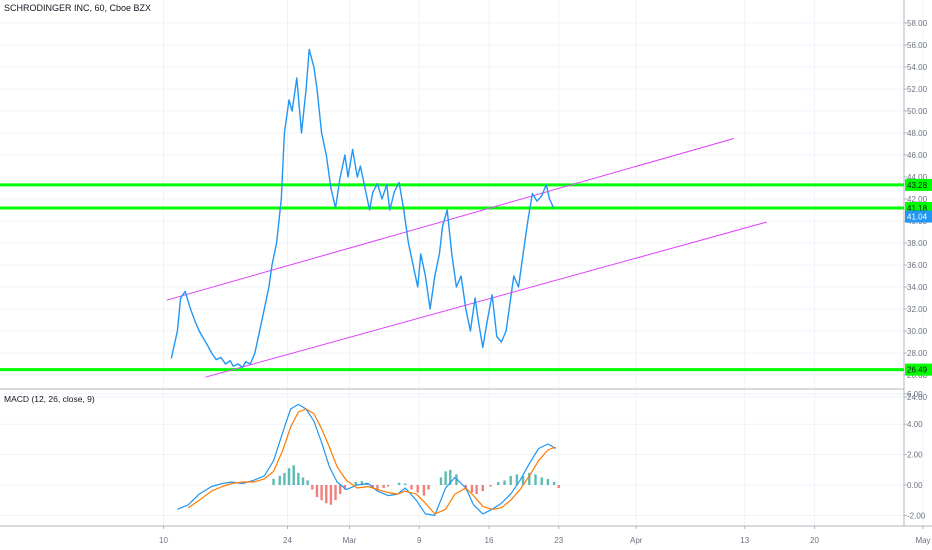 Image resolution: width=932 pixels, height=550 pixels. What do you see at coordinates (917, 309) in the screenshot?
I see `price-axis-label: 32.00` at bounding box center [917, 309].